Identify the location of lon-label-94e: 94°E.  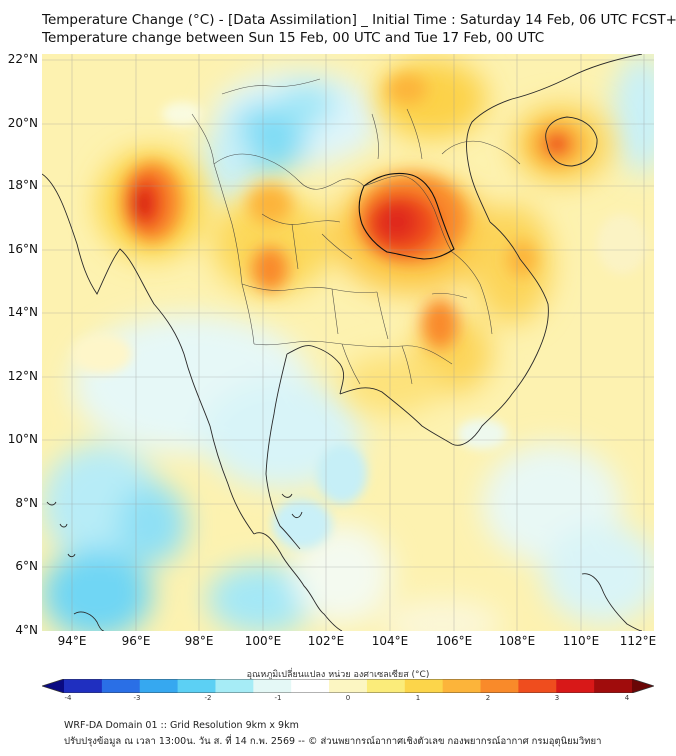
(72, 641).